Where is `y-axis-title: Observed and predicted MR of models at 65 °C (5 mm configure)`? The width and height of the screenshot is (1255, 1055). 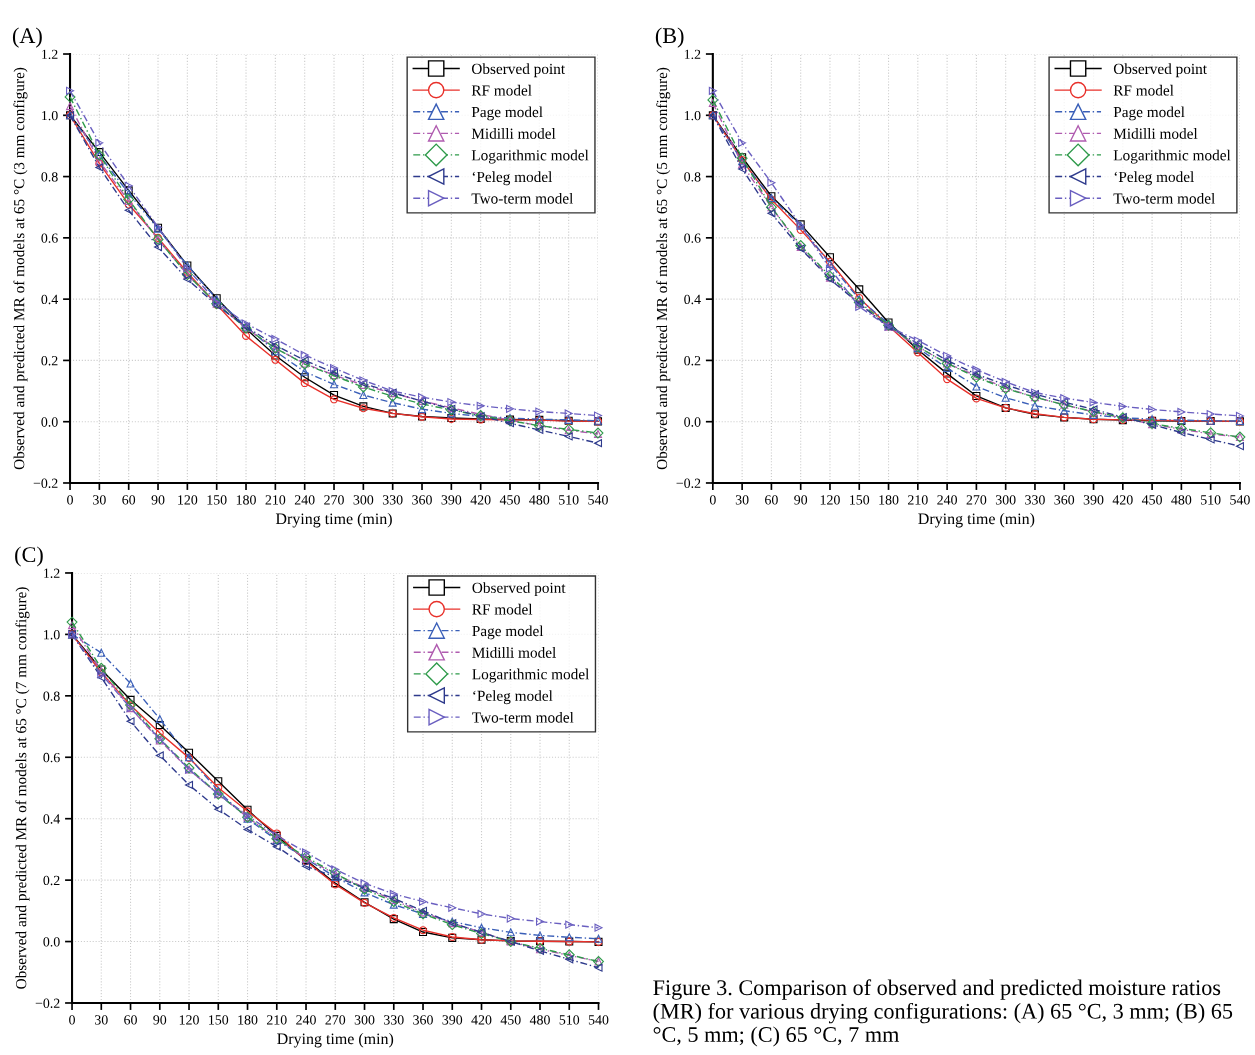
y-axis-title: Observed and predicted MR of models at 65 °C (5 mm configure) is located at coordinates (663, 268).